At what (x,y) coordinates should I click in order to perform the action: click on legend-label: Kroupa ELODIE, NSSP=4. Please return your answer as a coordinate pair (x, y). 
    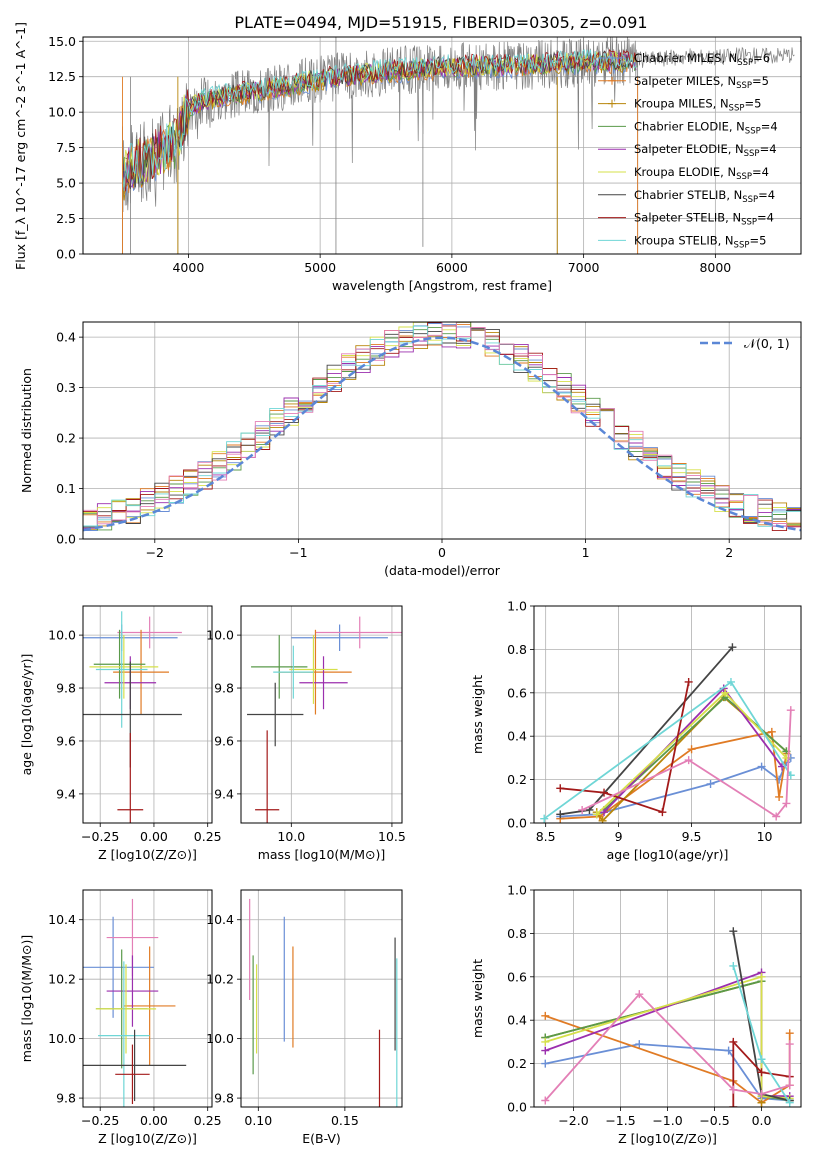
    Looking at the image, I should click on (701, 173).